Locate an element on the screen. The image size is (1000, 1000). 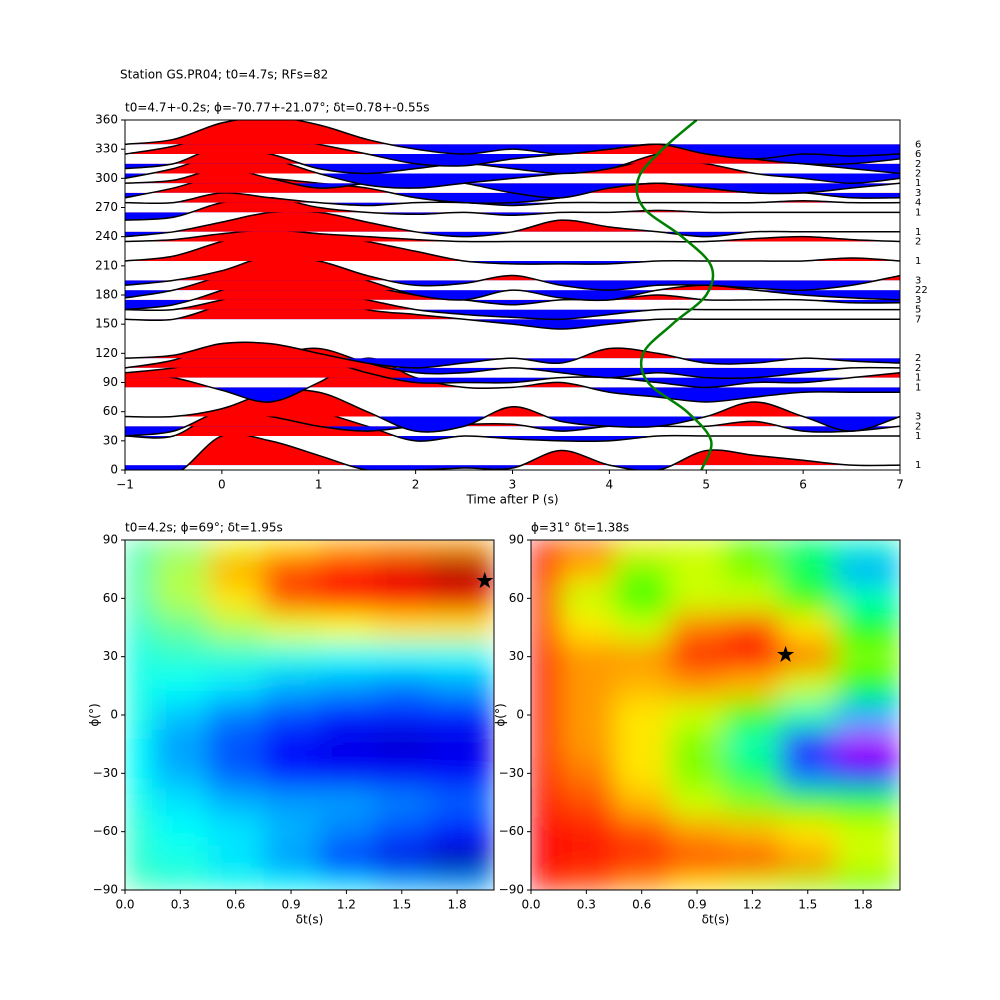
heatmap-cells is located at coordinates (715, 715).